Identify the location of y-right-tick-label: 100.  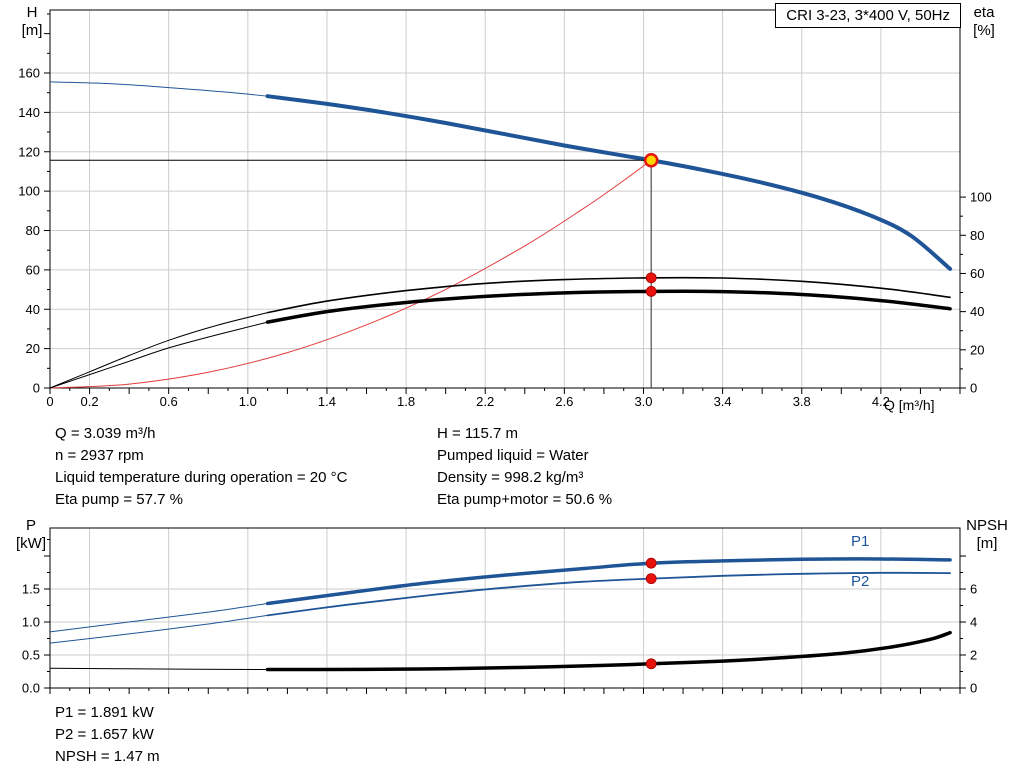
(981, 197).